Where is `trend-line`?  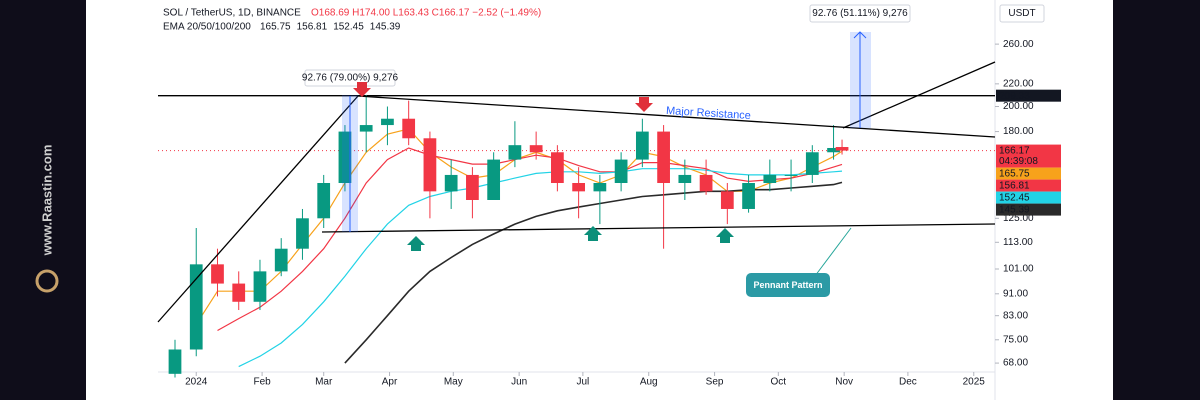 trend-line is located at coordinates (258, 209).